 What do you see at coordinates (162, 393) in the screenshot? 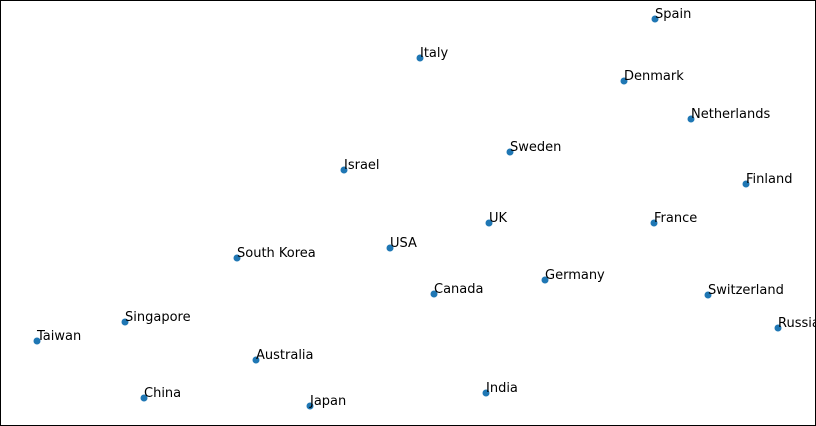
I see `point-label-china: China` at bounding box center [162, 393].